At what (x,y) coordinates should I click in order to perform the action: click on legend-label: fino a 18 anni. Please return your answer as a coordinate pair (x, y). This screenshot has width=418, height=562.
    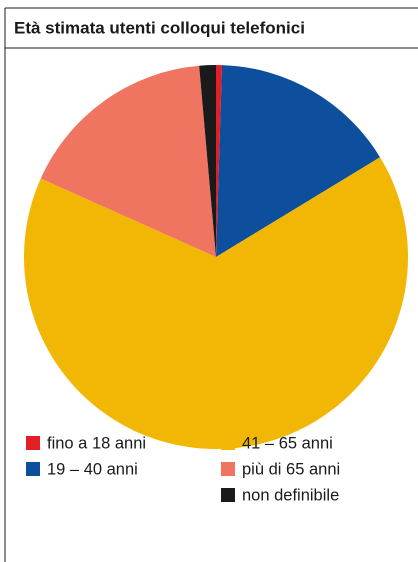
    Looking at the image, I should click on (96, 443).